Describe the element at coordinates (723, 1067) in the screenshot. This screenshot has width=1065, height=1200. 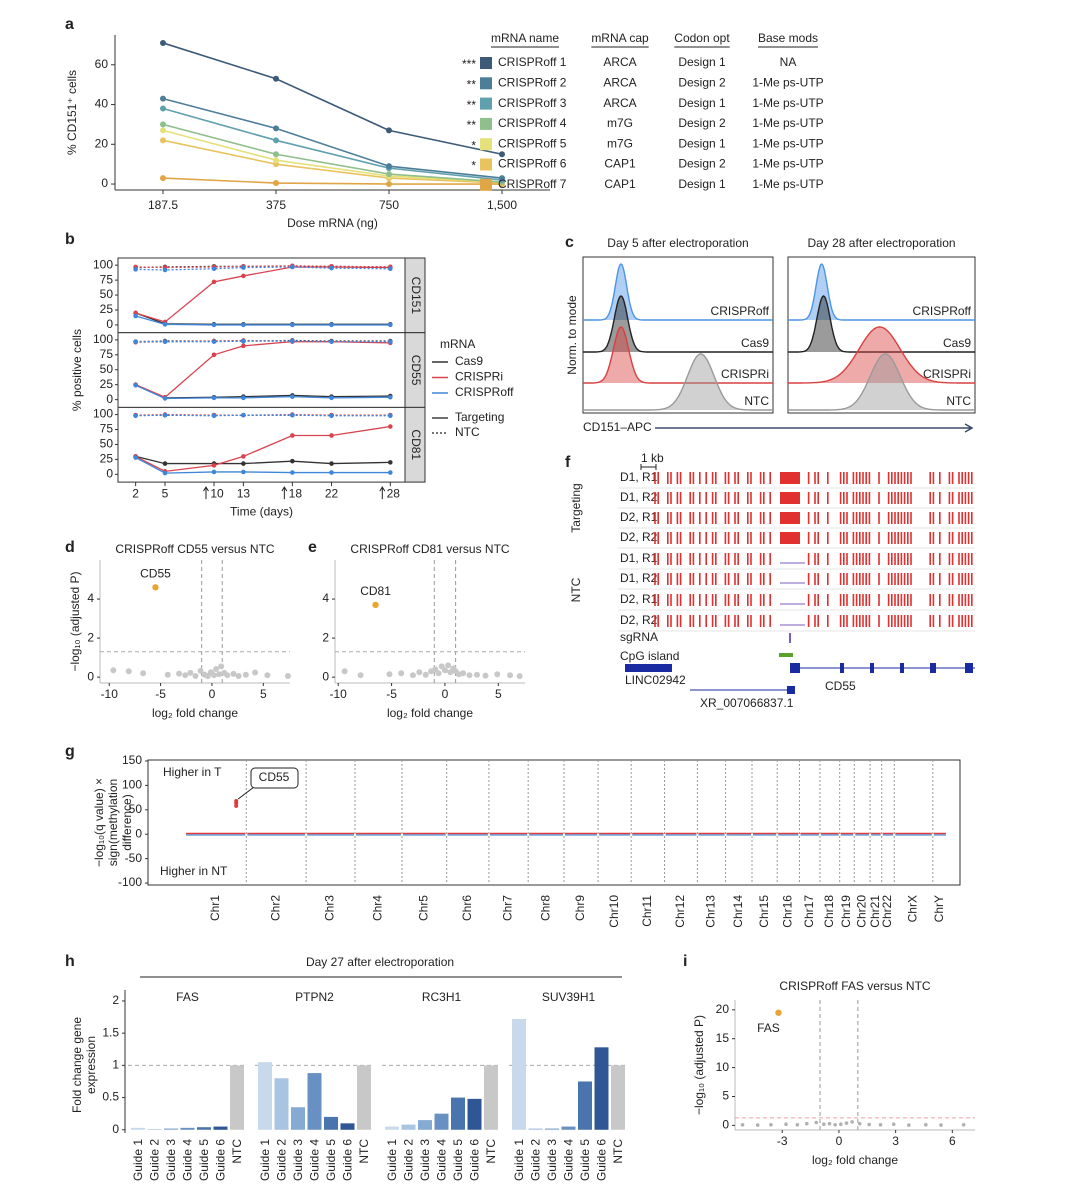
I see `y-tick-label: 10` at that location.